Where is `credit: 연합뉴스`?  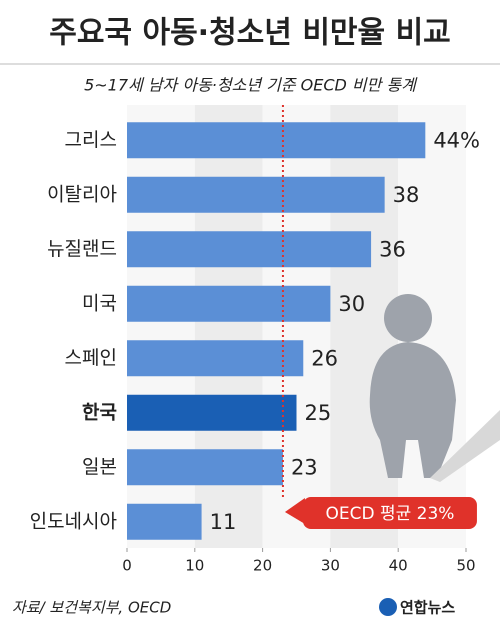 credit: 연합뉴스 is located at coordinates (427, 608).